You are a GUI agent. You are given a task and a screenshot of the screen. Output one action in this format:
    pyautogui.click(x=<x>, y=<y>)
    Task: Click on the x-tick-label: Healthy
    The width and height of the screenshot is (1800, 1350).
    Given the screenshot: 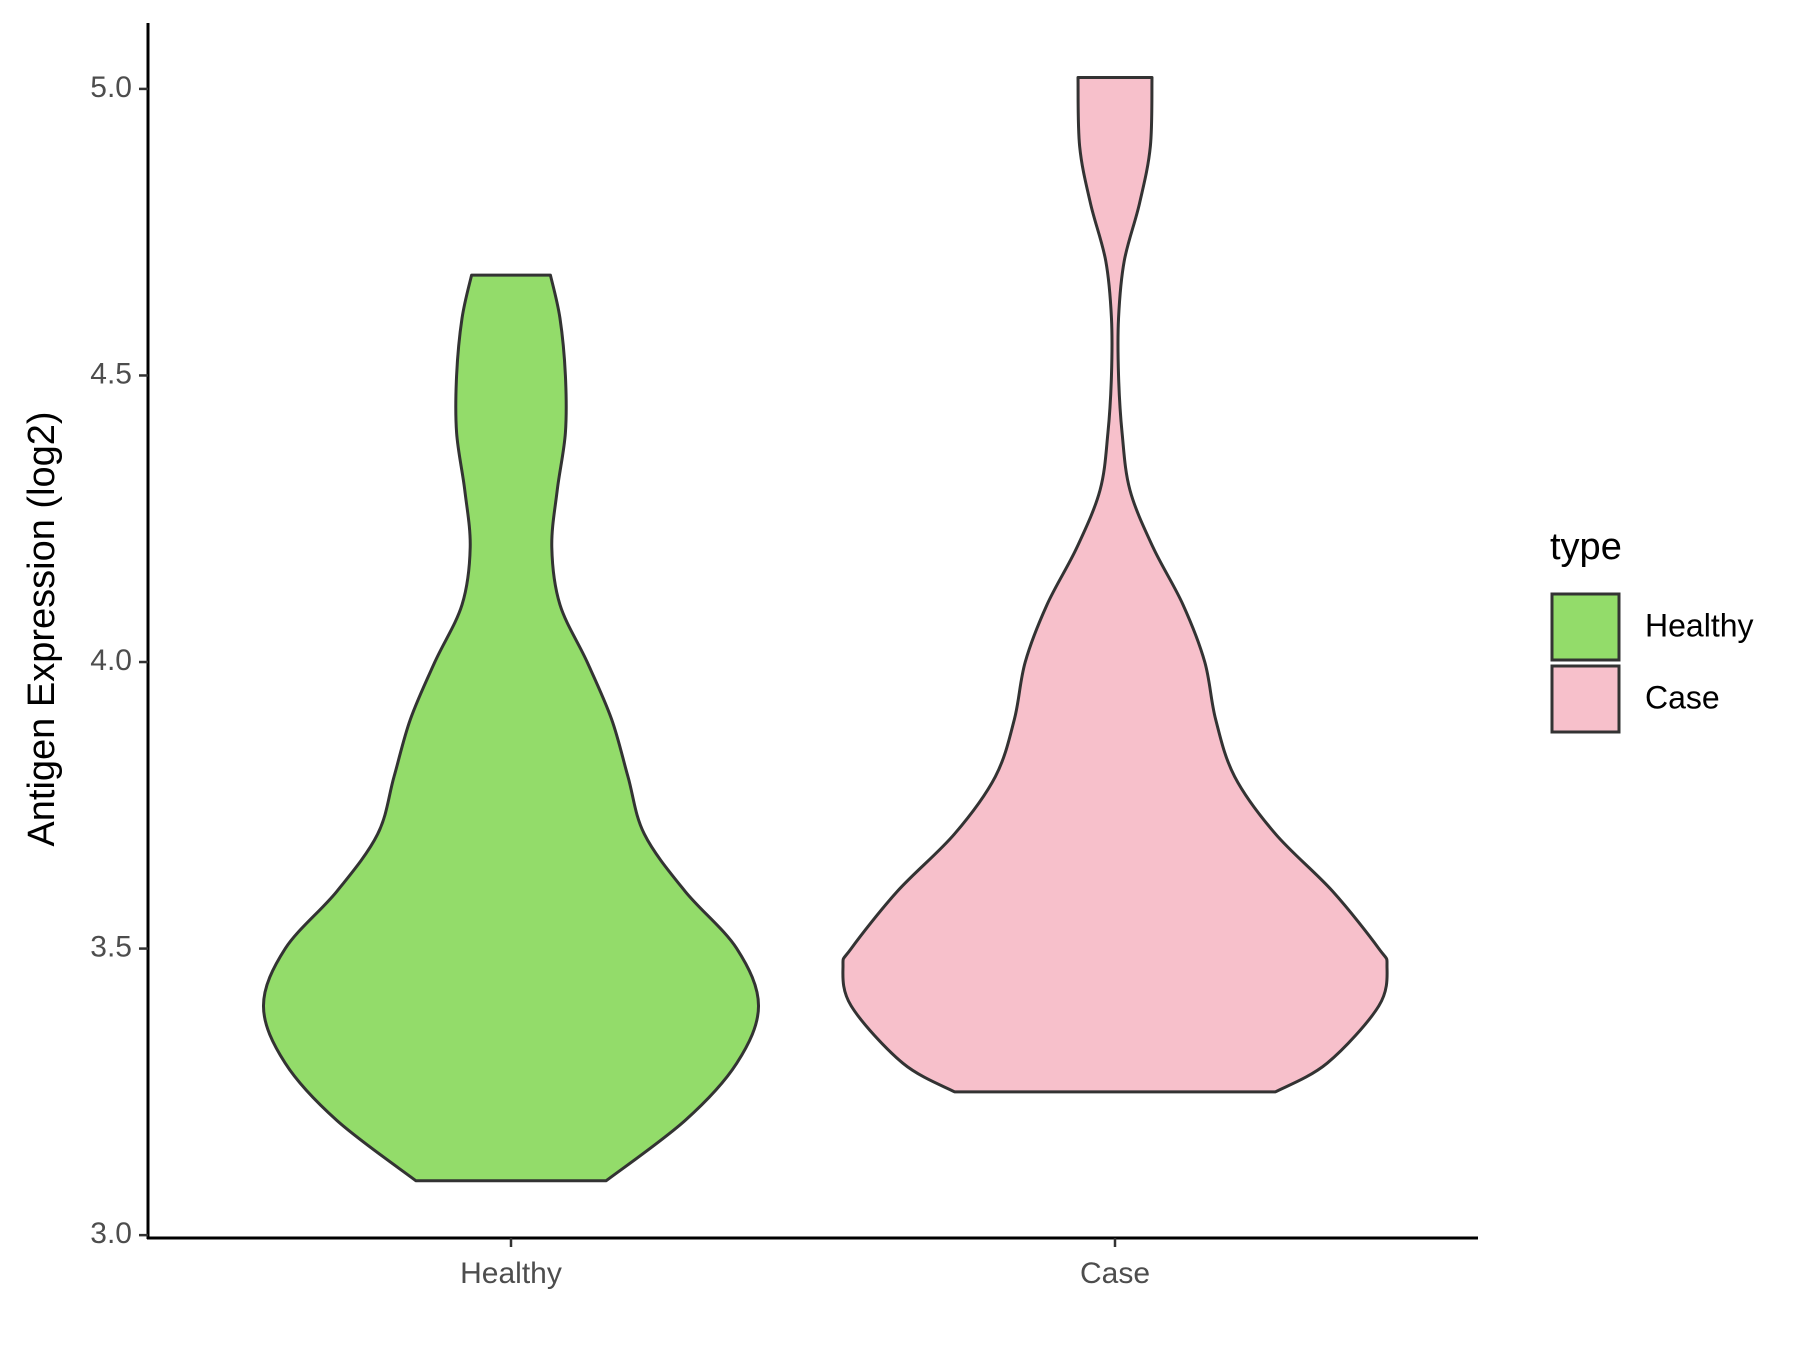 What is the action you would take?
    pyautogui.click(x=511, y=1273)
    